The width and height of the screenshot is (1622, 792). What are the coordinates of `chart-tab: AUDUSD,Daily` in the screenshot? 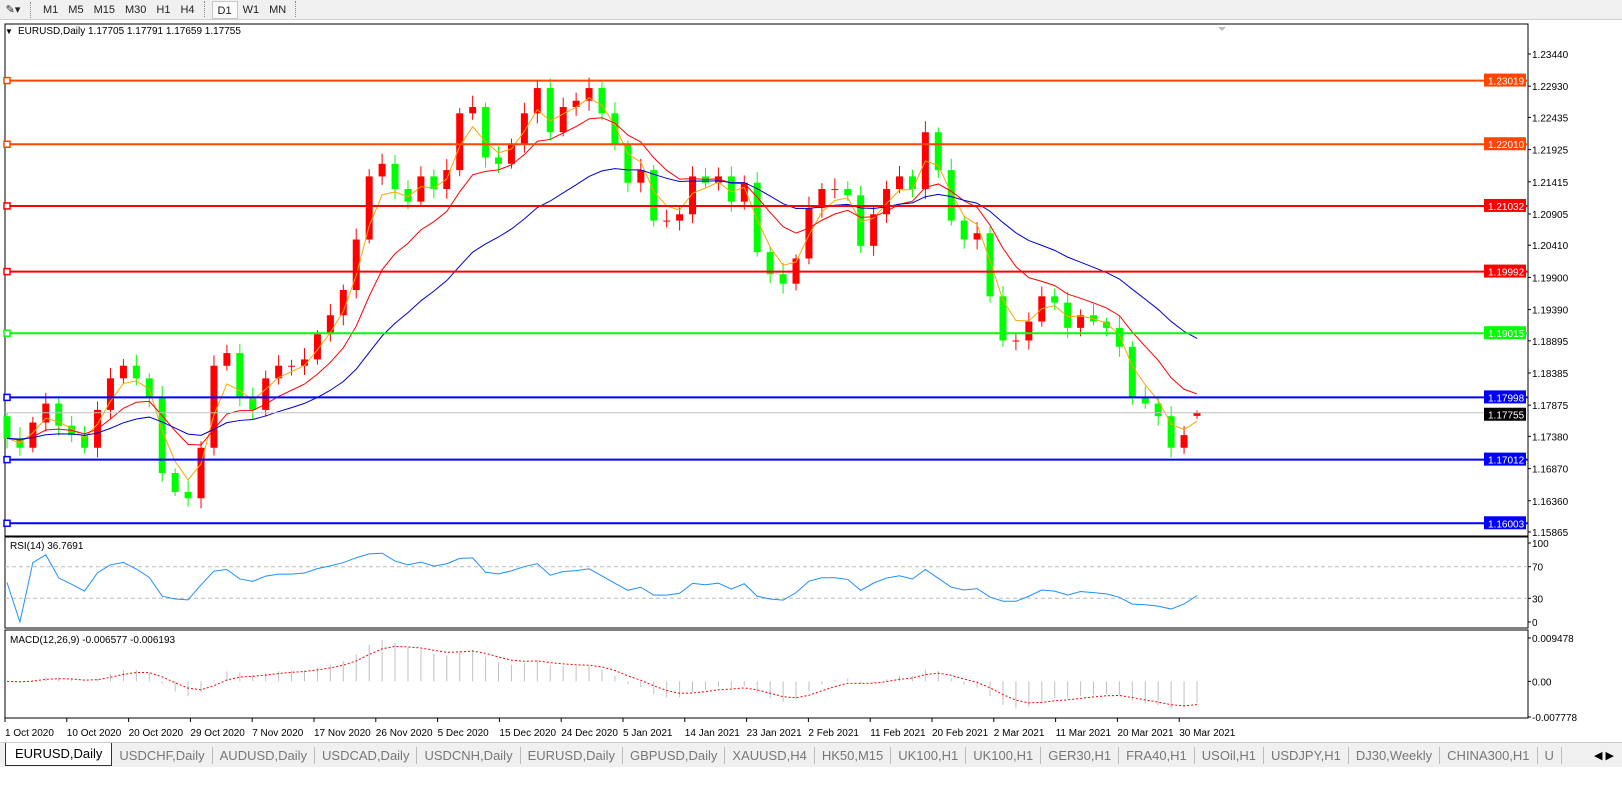 It's located at (264, 755).